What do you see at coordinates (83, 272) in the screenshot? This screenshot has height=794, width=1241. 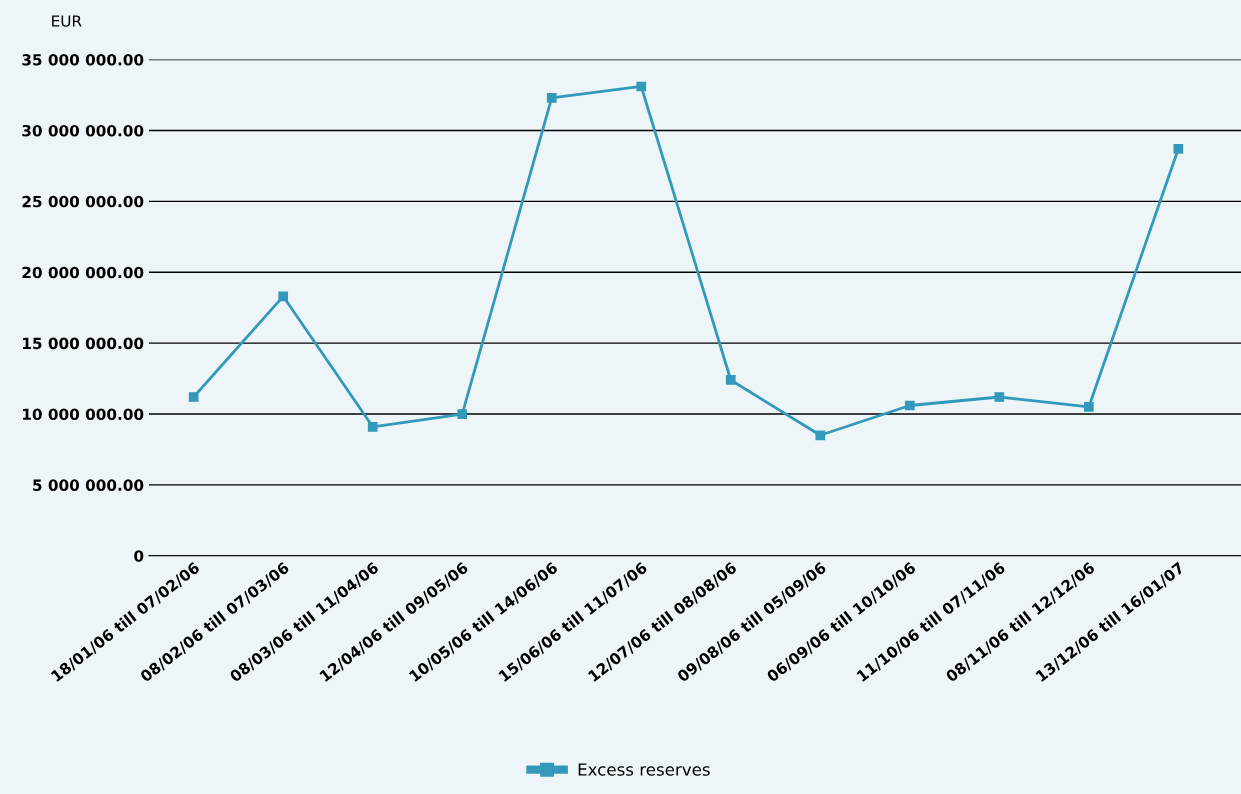 I see `y-tick-label: 20 000 000.00` at bounding box center [83, 272].